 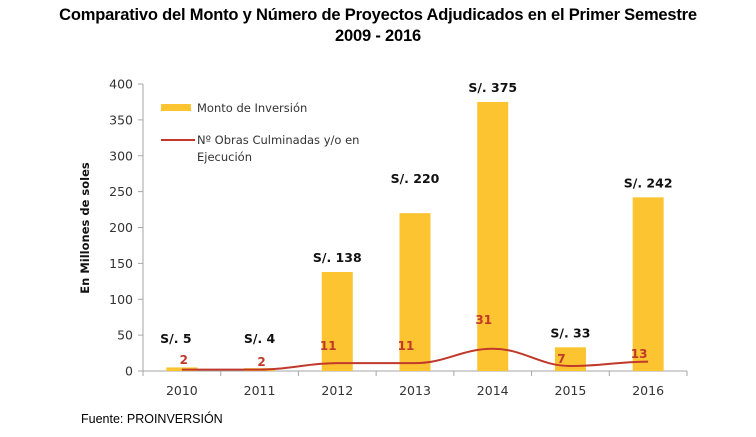 What do you see at coordinates (121, 119) in the screenshot?
I see `y-tick-label: 350` at bounding box center [121, 119].